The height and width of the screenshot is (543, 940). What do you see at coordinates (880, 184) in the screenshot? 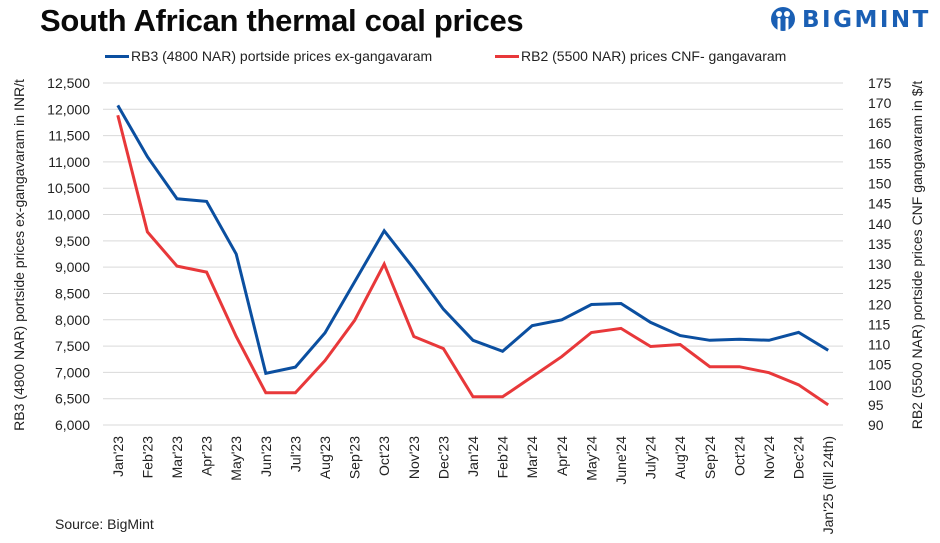
I see `right-axis-tick-label: 150` at bounding box center [880, 184].